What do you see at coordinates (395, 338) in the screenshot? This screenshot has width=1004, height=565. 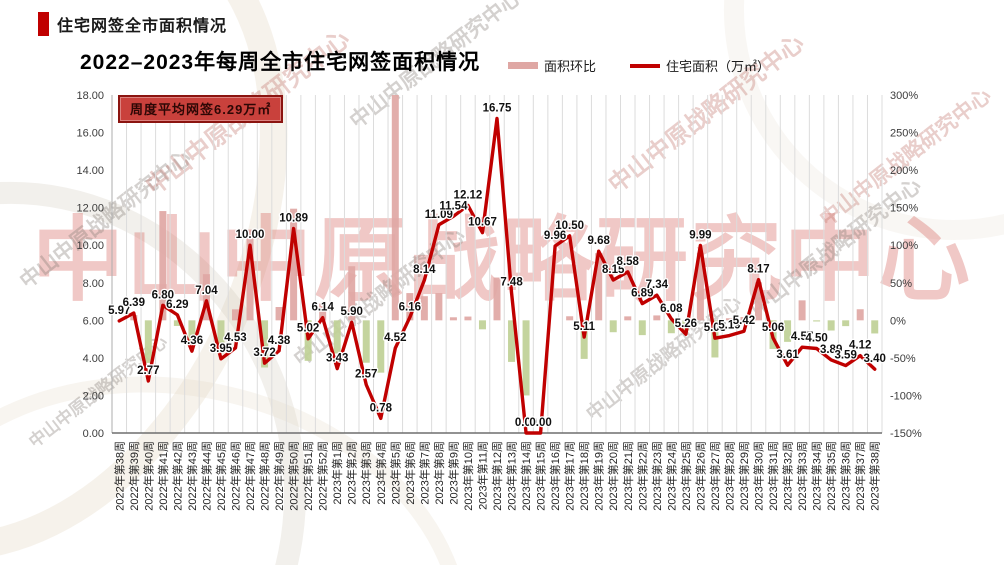 I see `svg-text: 4.52` at bounding box center [395, 338].